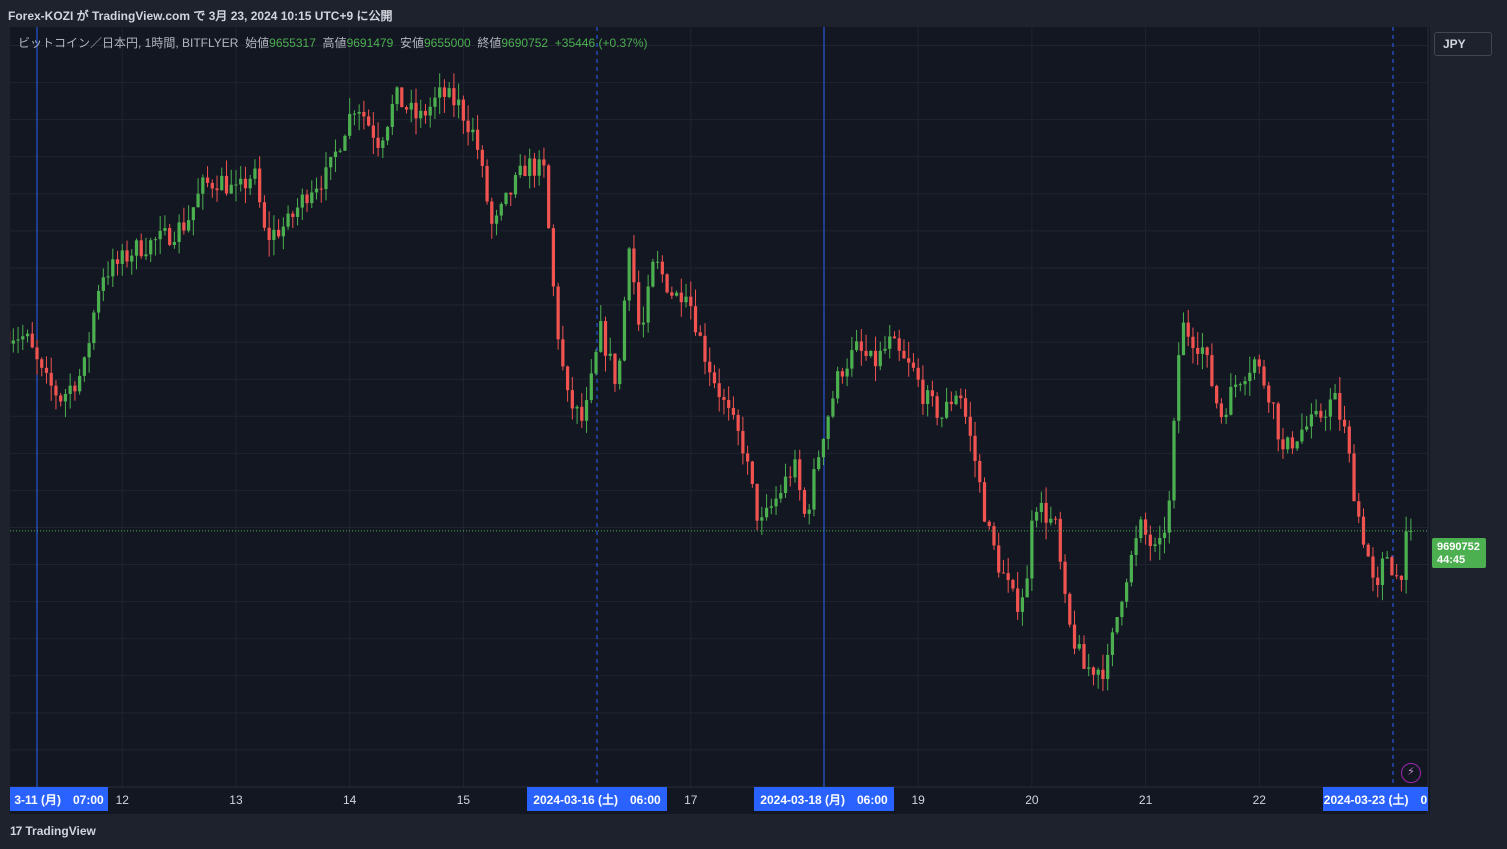 The image size is (1507, 849). I want to click on close-label: 終値, so click(489, 43).